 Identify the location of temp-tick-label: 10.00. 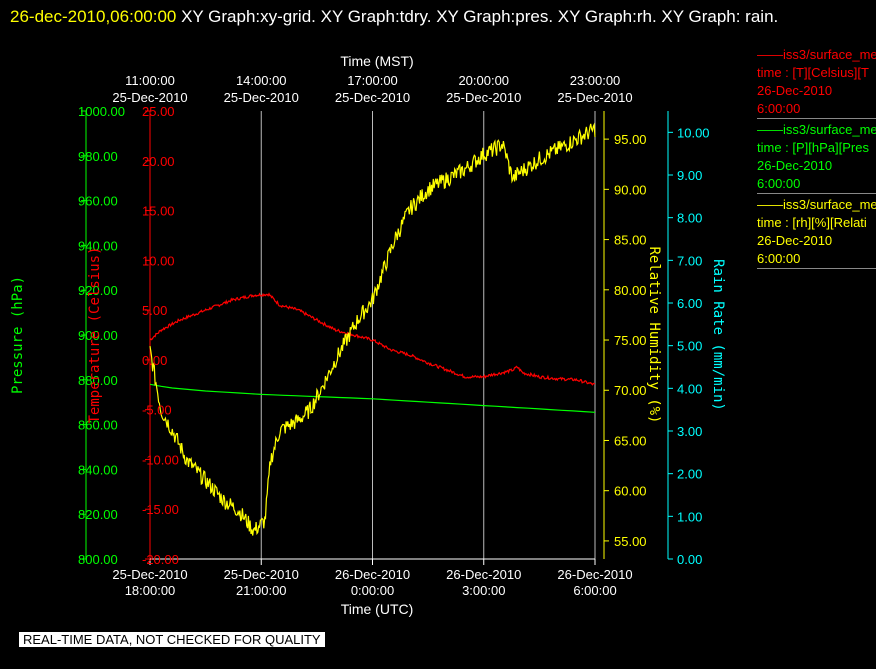
(158, 260).